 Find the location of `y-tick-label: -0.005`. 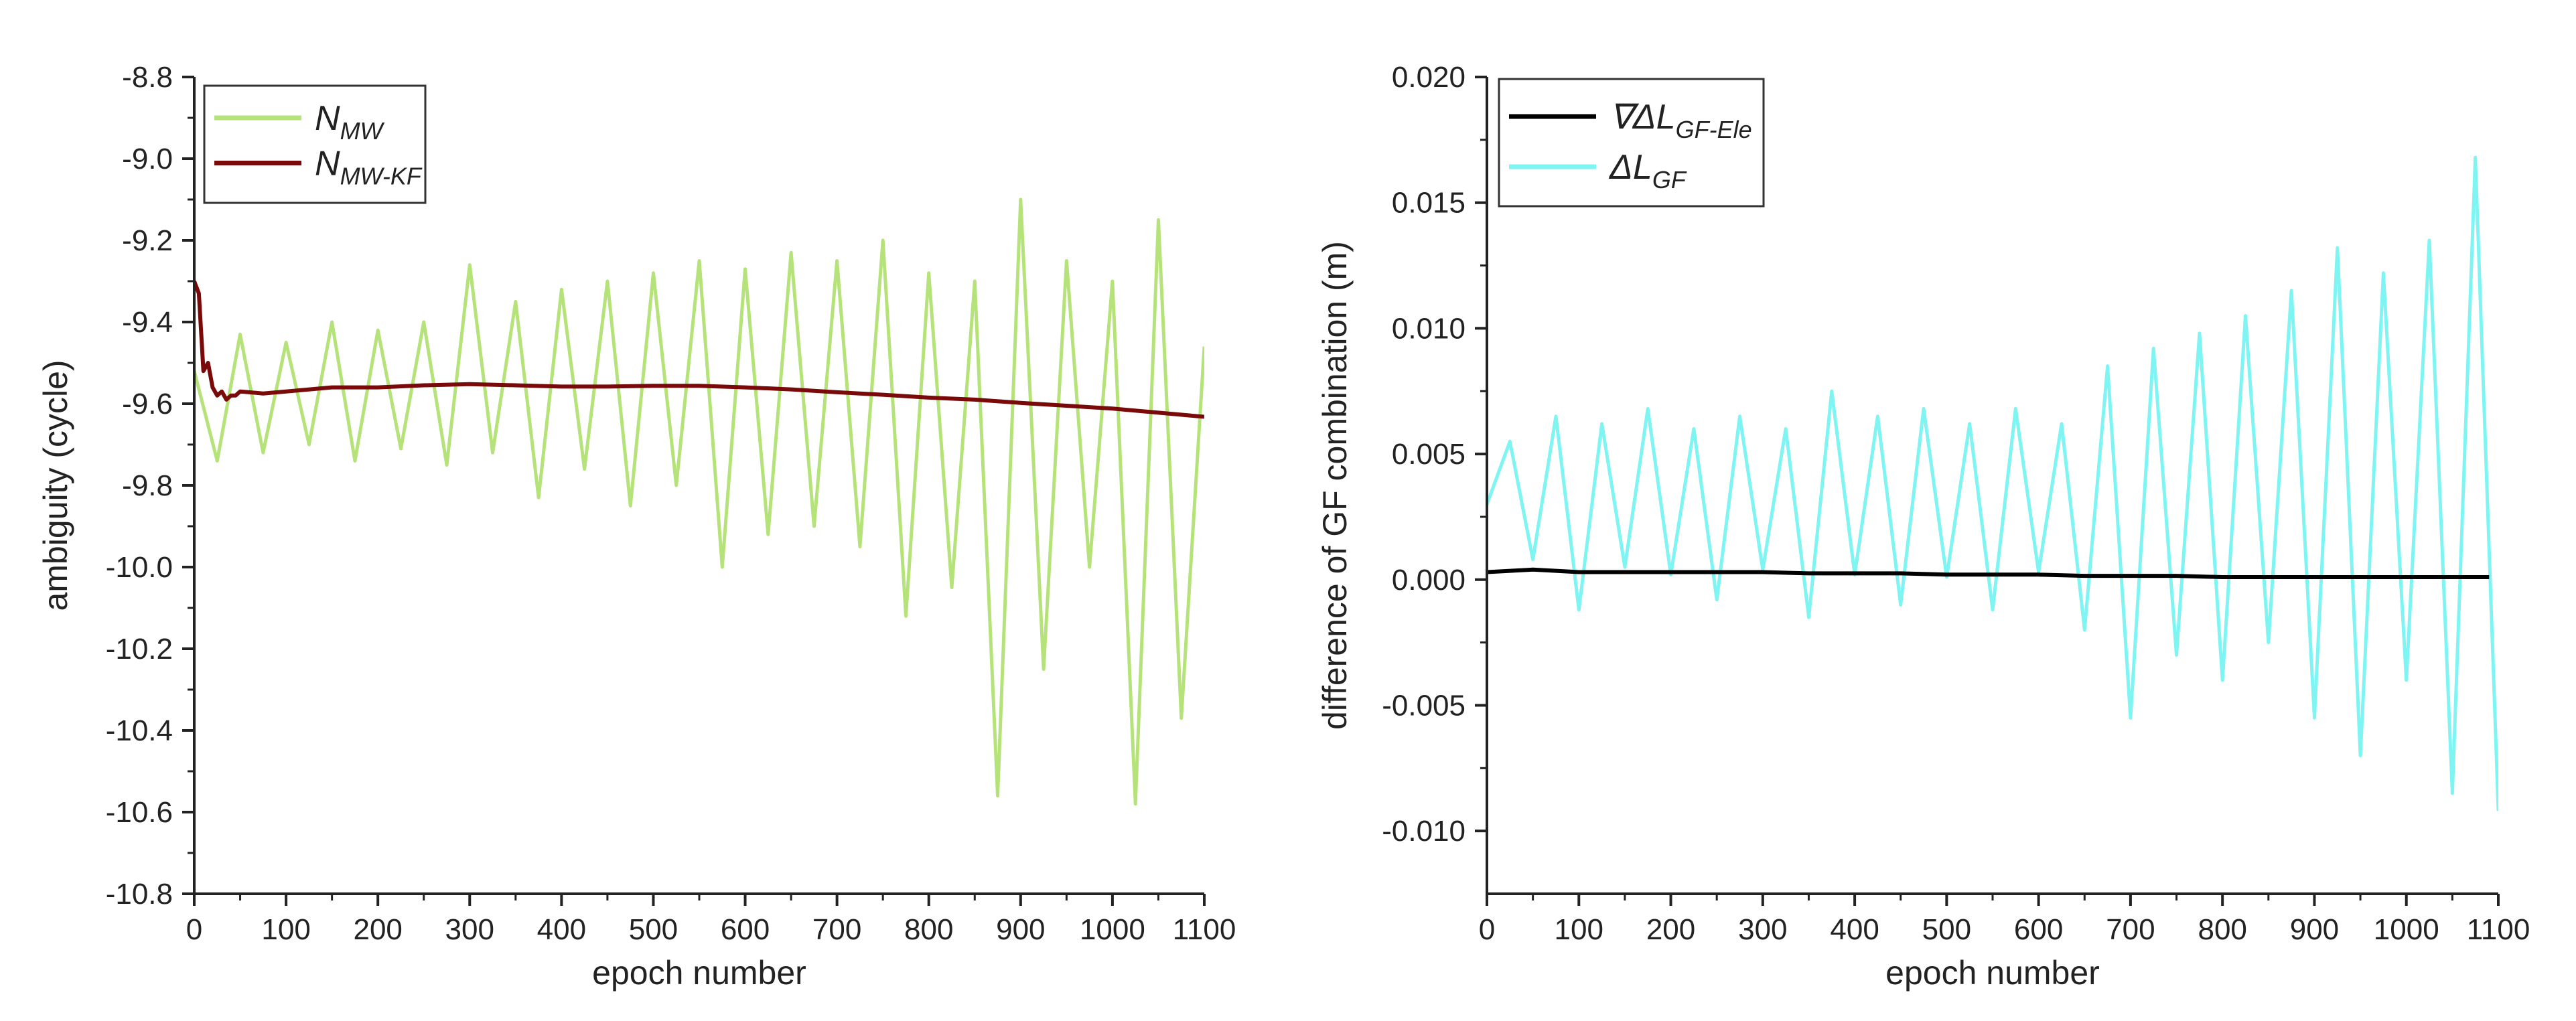

y-tick-label: -0.005 is located at coordinates (1423, 705).